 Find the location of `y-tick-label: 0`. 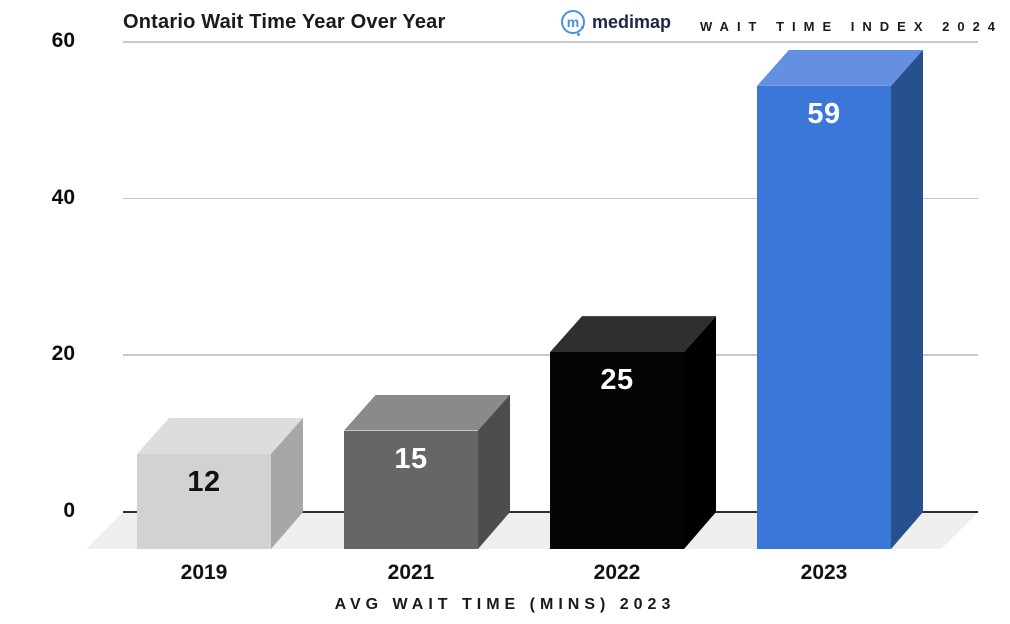

y-tick-label: 0 is located at coordinates (69, 510).